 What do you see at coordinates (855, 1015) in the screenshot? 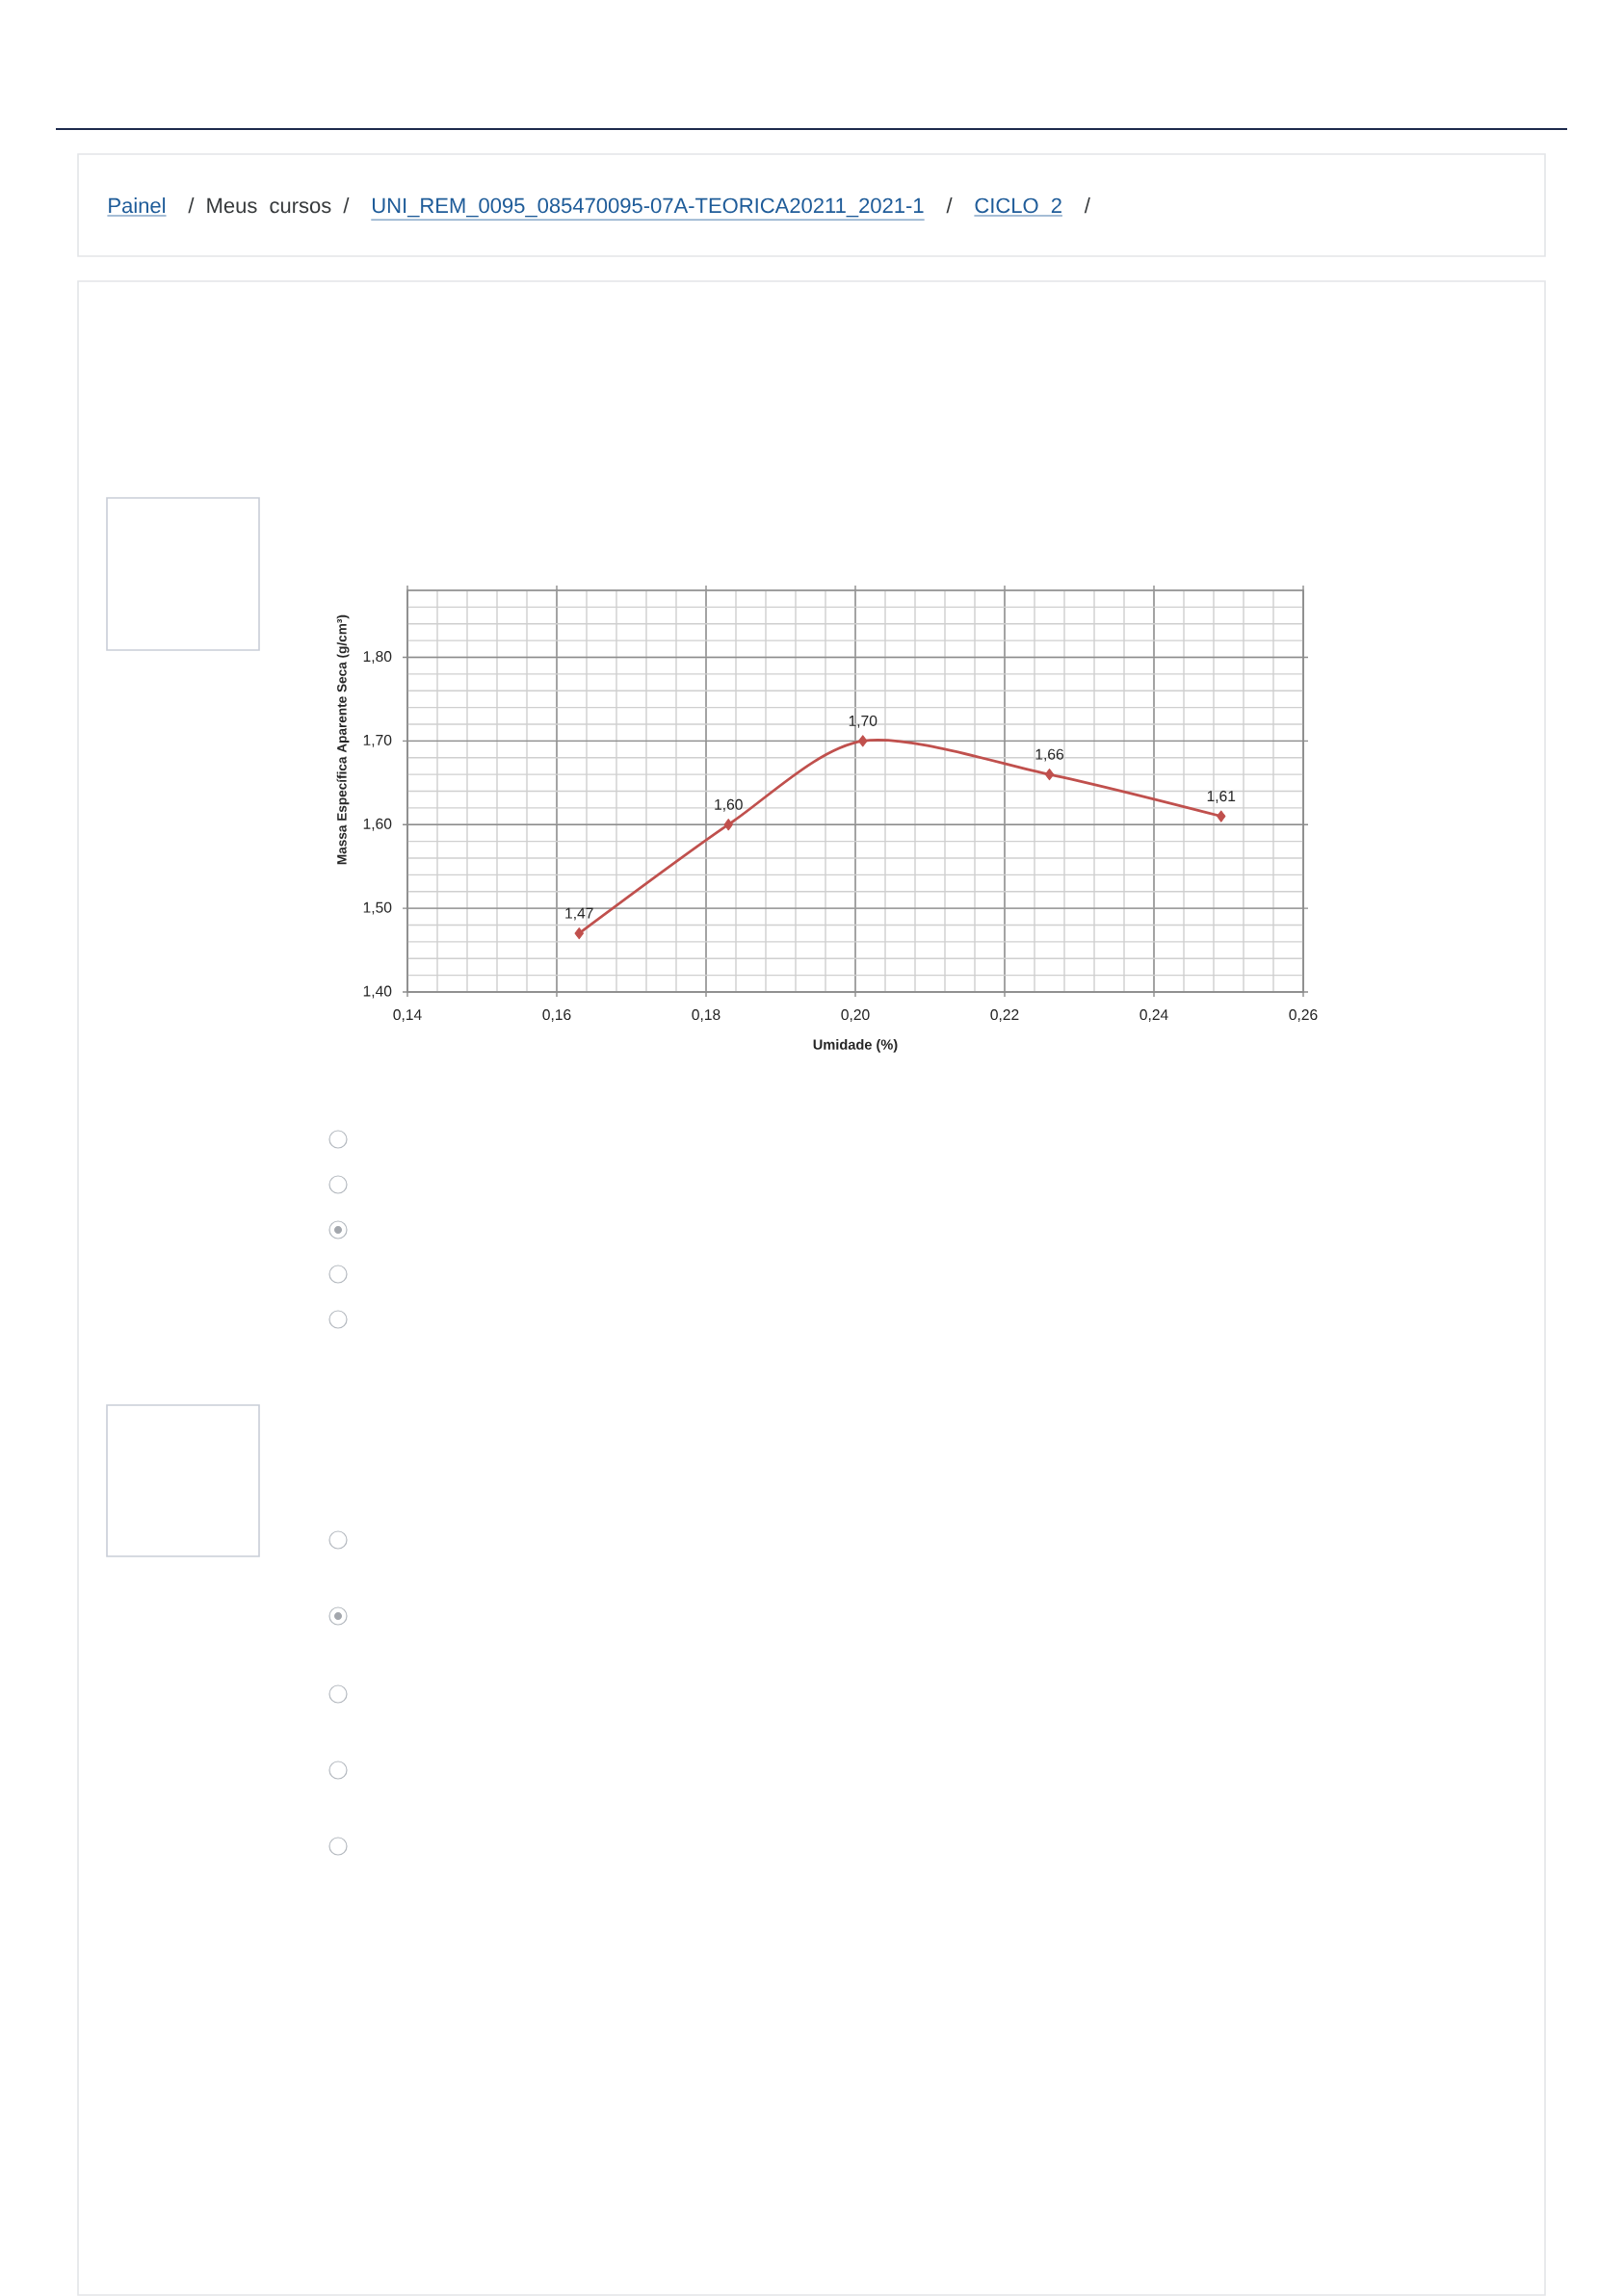
I see `x-tick-label: 0,20` at bounding box center [855, 1015].